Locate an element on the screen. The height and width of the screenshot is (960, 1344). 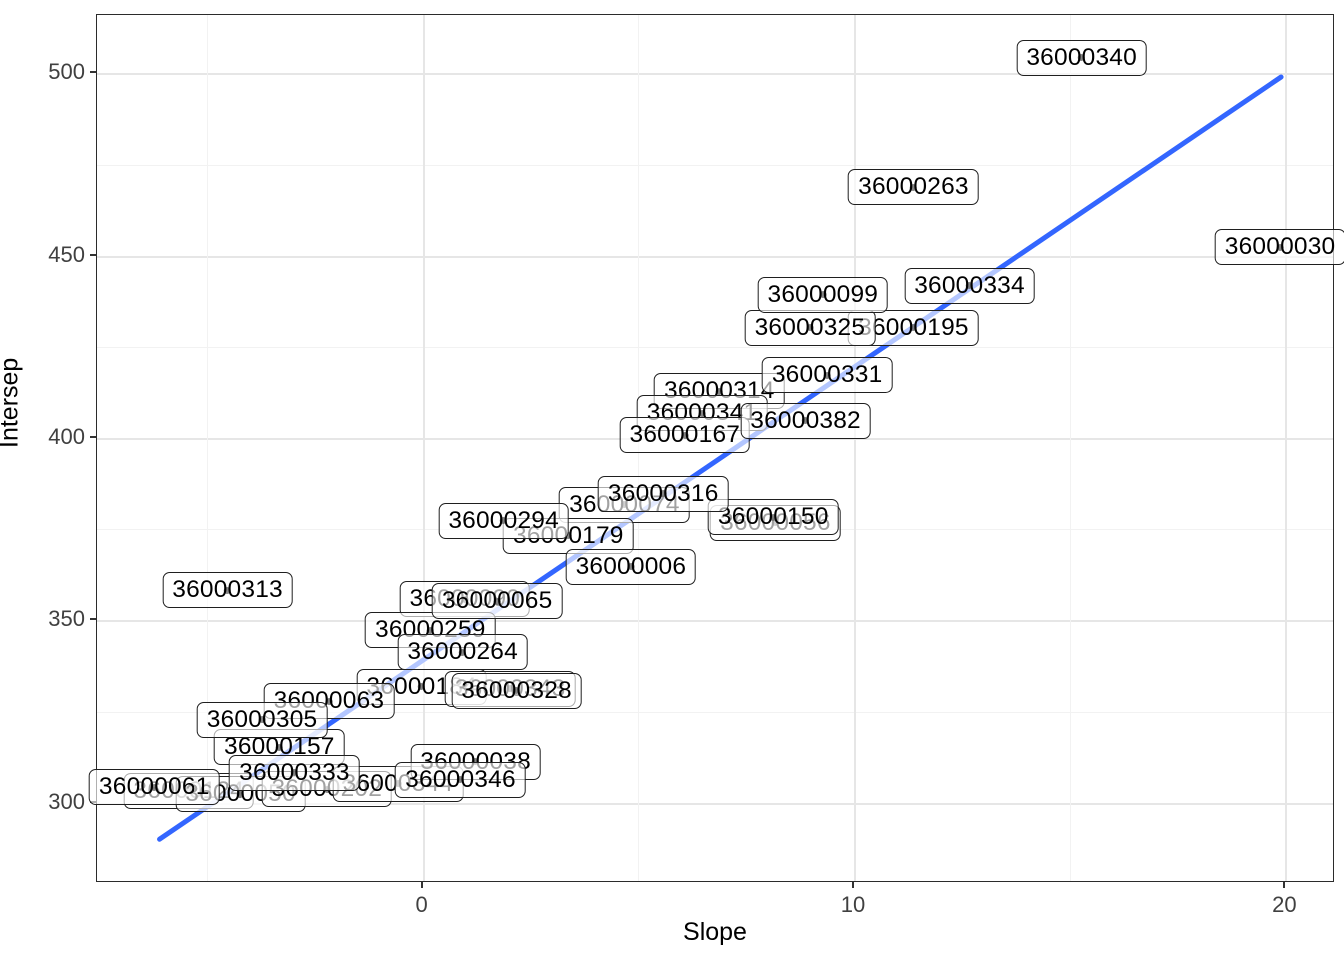
point-label: 36000030 is located at coordinates (1279, 247).